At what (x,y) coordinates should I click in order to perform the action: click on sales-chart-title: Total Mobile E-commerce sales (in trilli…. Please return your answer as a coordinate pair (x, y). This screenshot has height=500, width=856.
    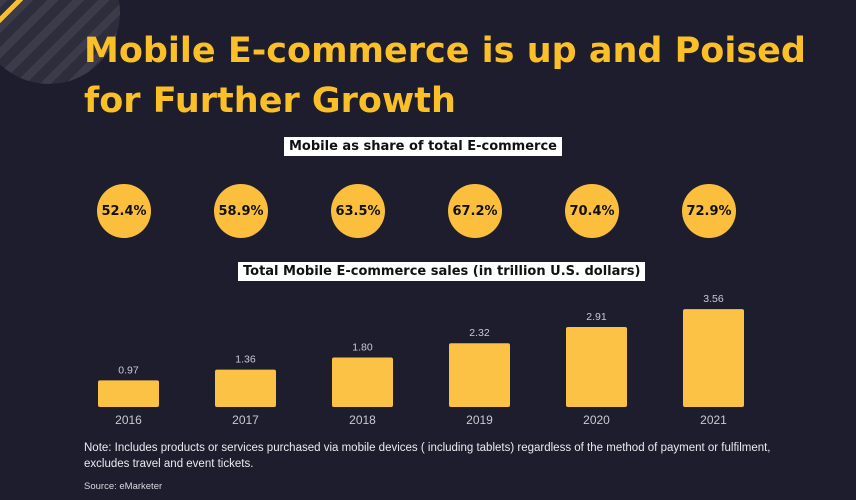
    Looking at the image, I should click on (442, 271).